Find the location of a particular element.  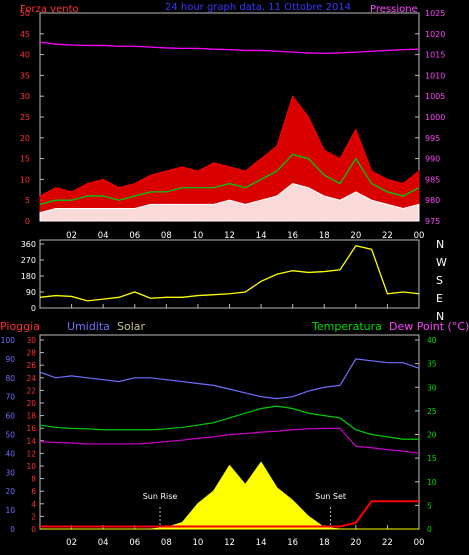

rain-axis-label: 30 is located at coordinates (31, 340).